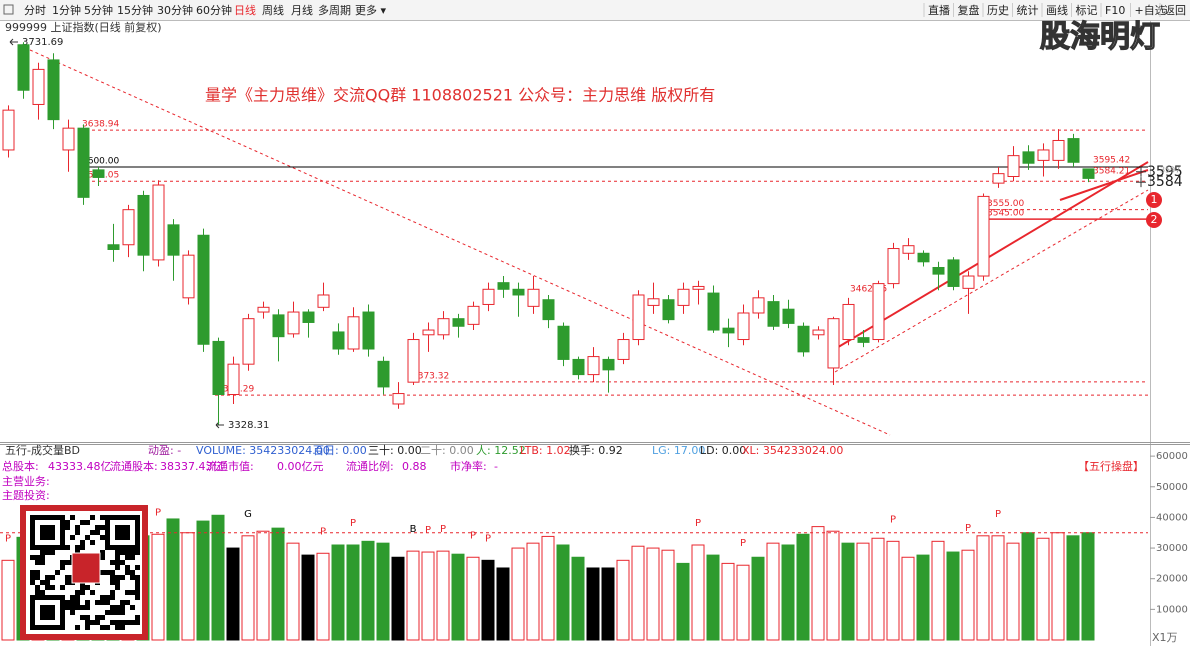 The width and height of the screenshot is (1190, 646). I want to click on toolbar-button: 返回, so click(1175, 10).